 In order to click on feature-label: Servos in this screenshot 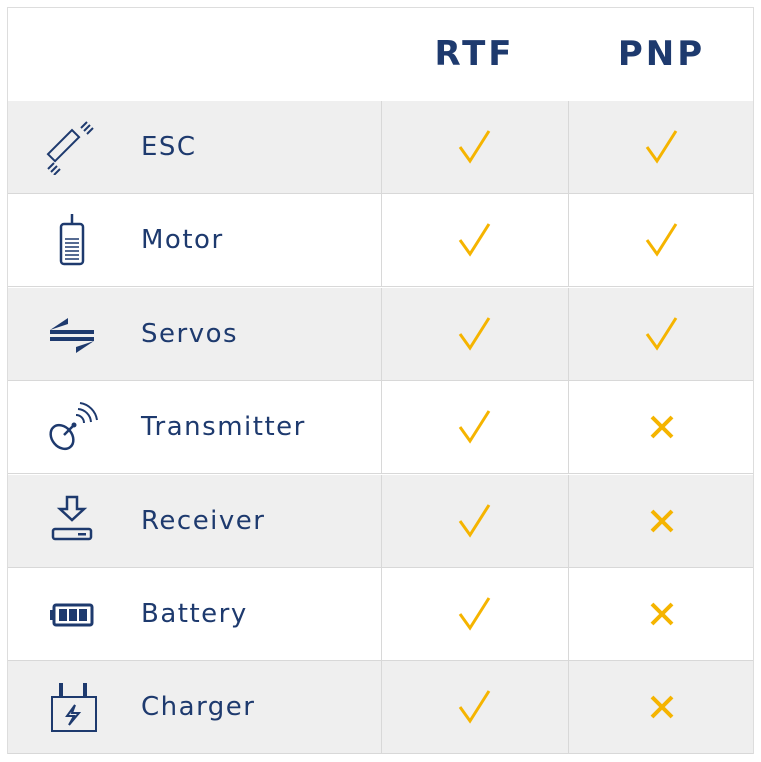, I will do `click(190, 333)`.